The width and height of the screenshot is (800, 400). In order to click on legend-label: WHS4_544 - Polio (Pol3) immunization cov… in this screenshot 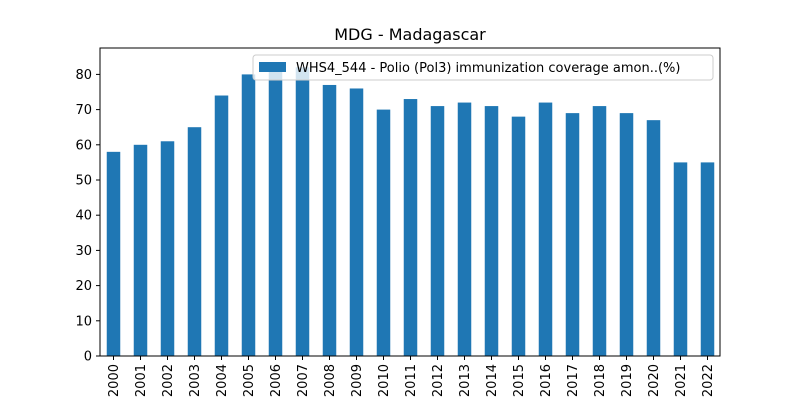, I will do `click(488, 68)`.